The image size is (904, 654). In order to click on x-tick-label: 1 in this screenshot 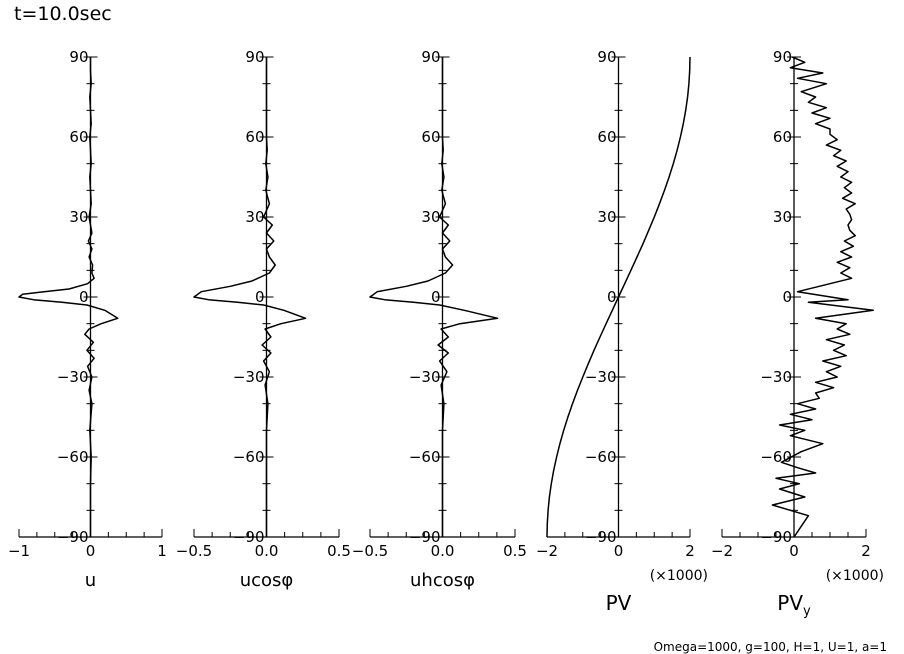, I will do `click(162, 551)`.